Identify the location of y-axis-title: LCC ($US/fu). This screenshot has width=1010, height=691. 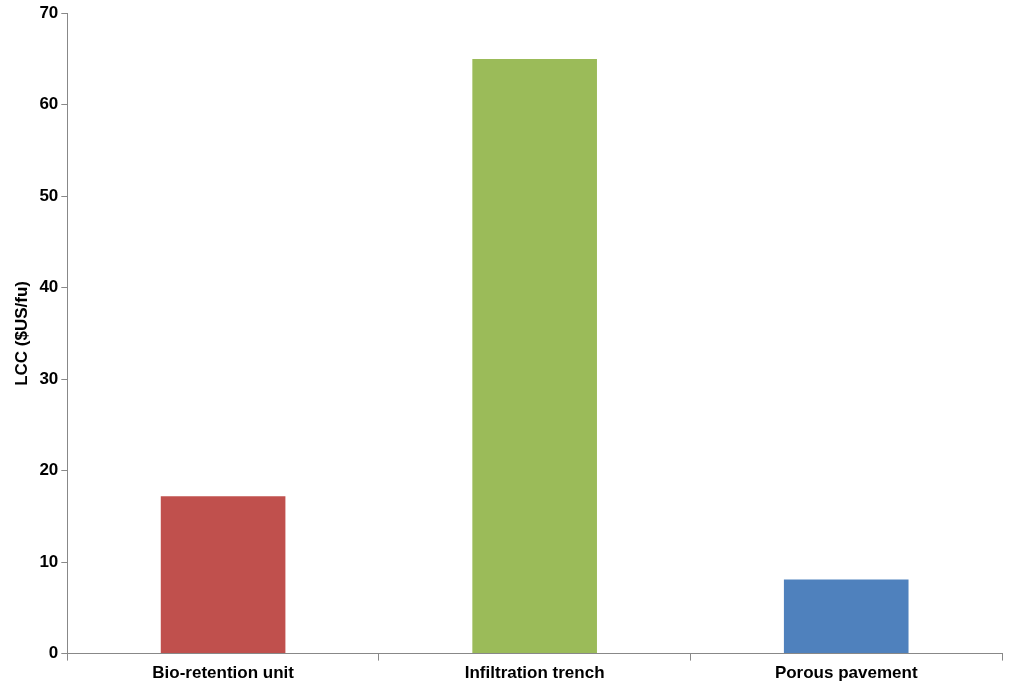
(21, 333).